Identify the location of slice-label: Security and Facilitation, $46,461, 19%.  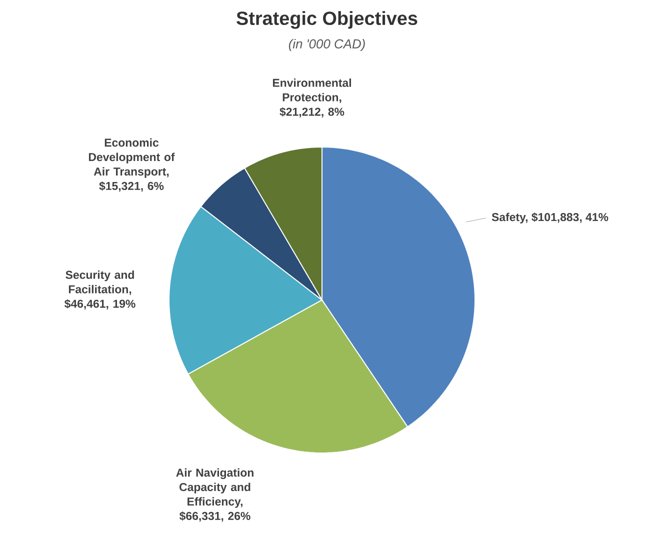
(100, 290).